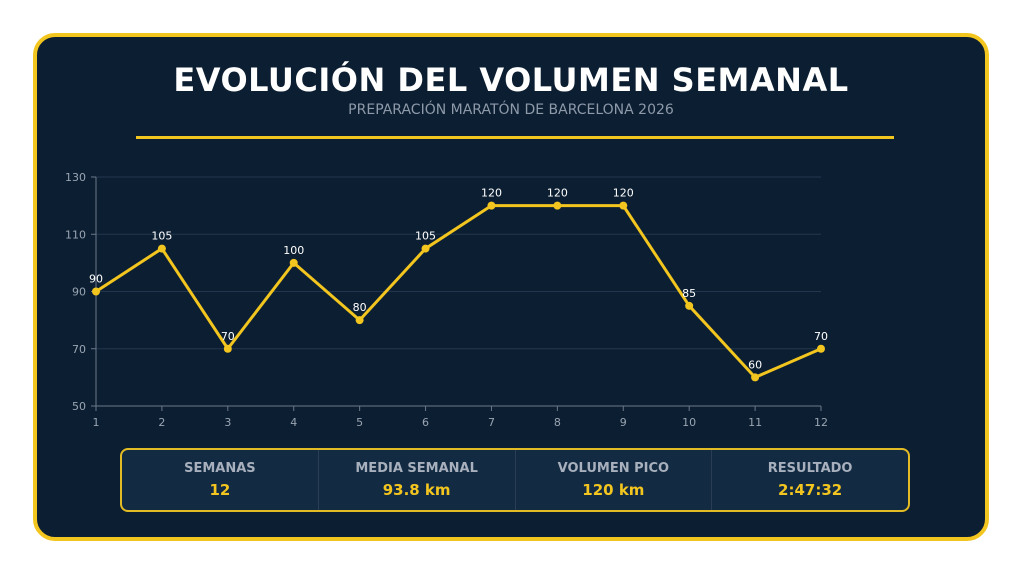  I want to click on x-tick-label: 10, so click(689, 422).